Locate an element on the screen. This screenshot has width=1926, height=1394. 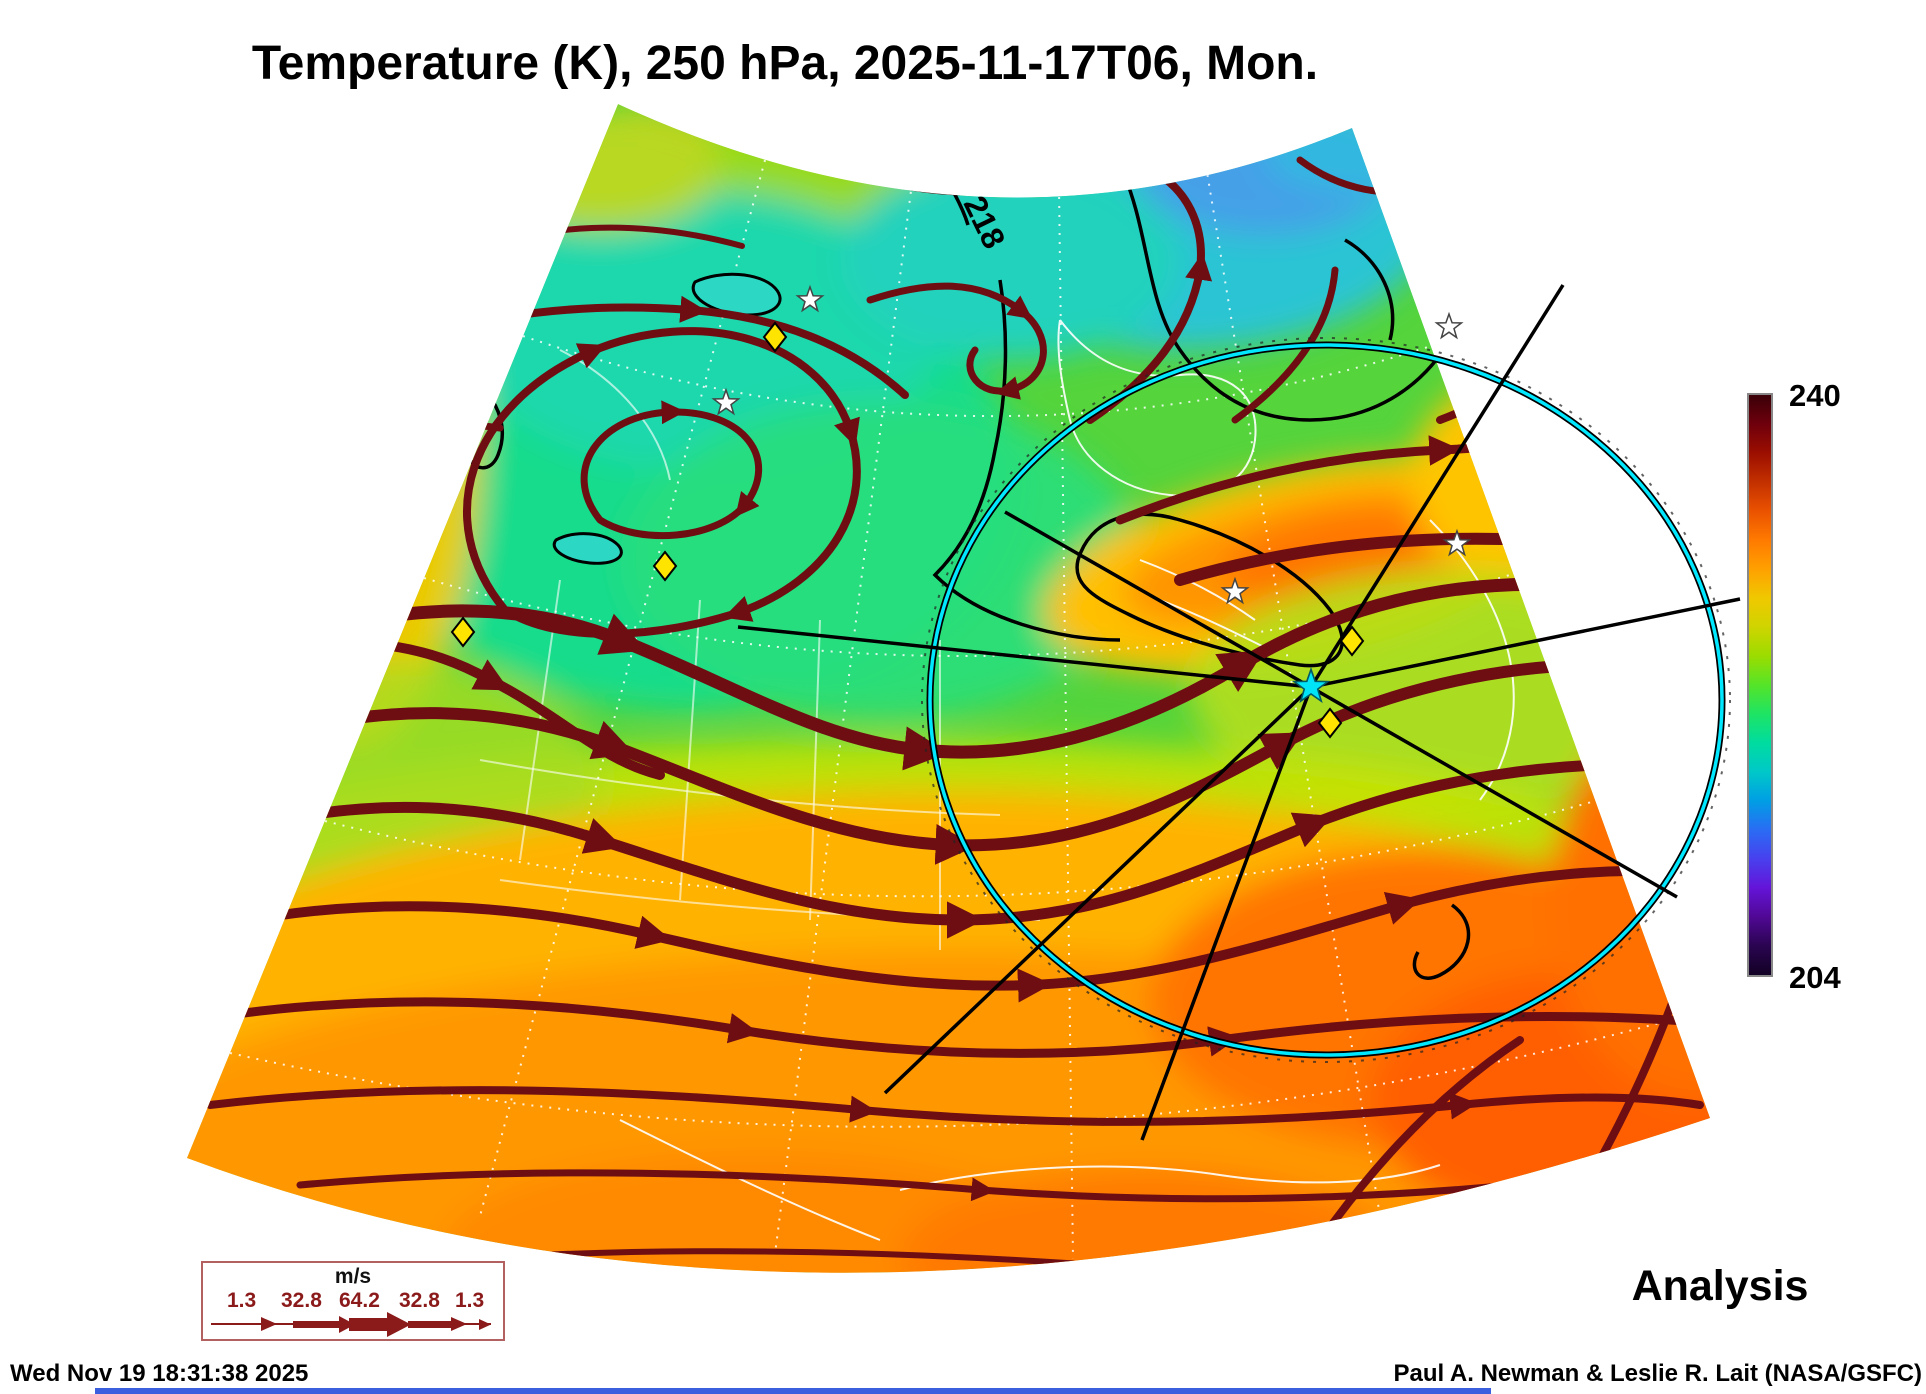
wind-arrow-scale is located at coordinates (351, 1324).